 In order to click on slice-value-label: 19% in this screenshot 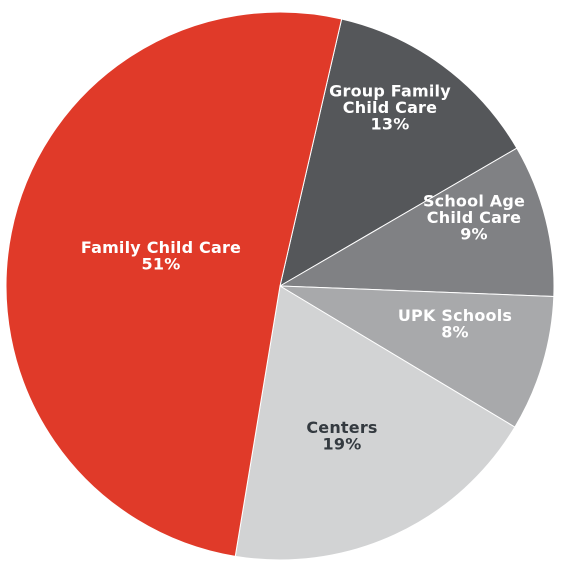, I will do `click(342, 443)`.